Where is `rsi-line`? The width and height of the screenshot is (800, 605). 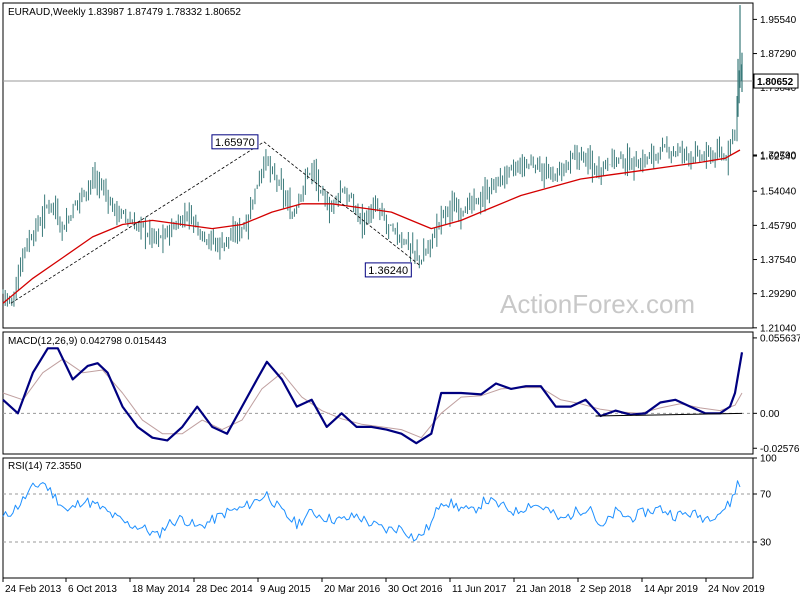 rsi-line is located at coordinates (371, 511).